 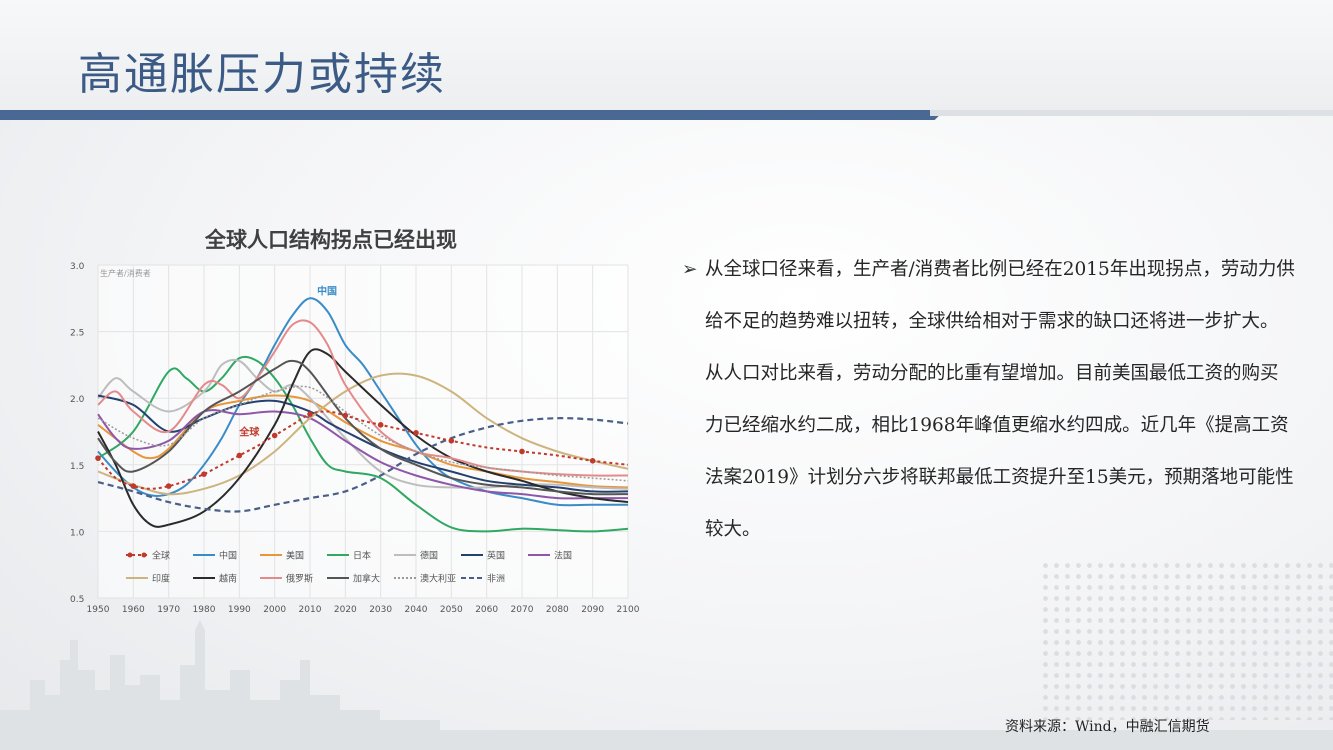 I want to click on legend-label: 德国, so click(x=429, y=556).